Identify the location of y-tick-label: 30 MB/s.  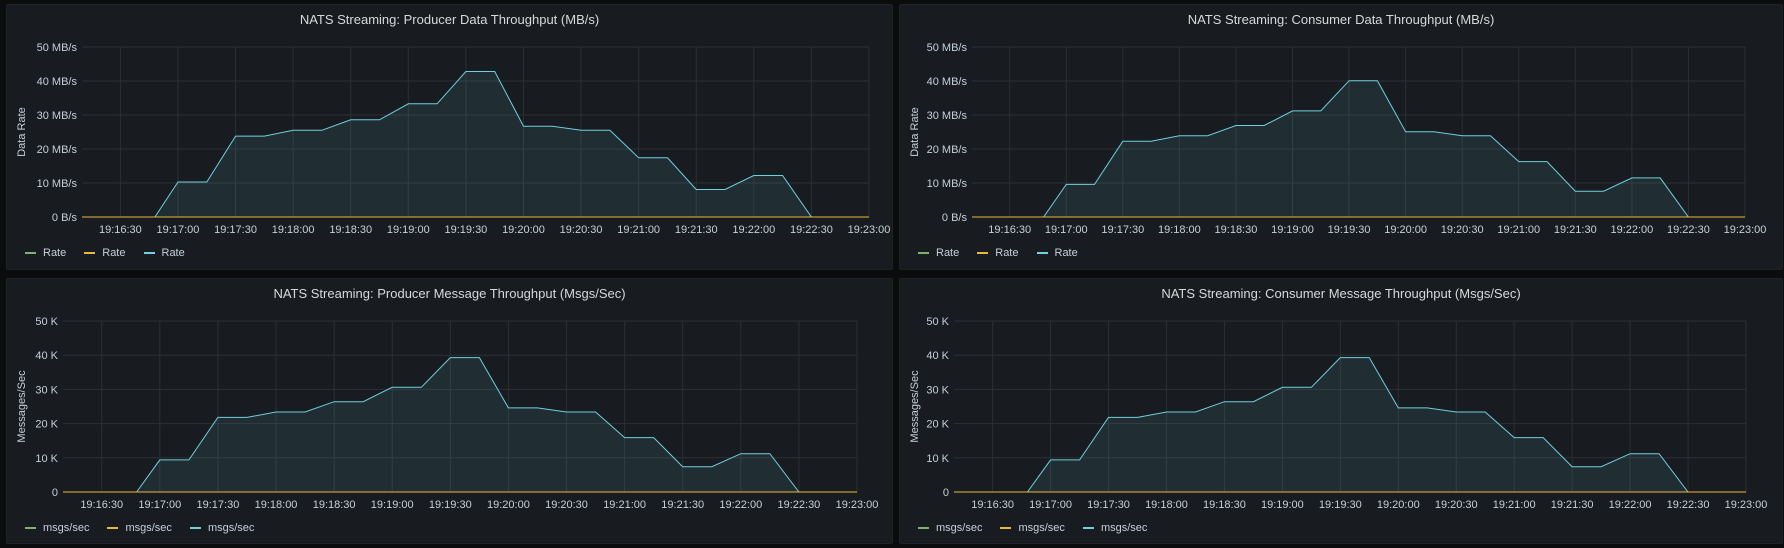
(947, 116).